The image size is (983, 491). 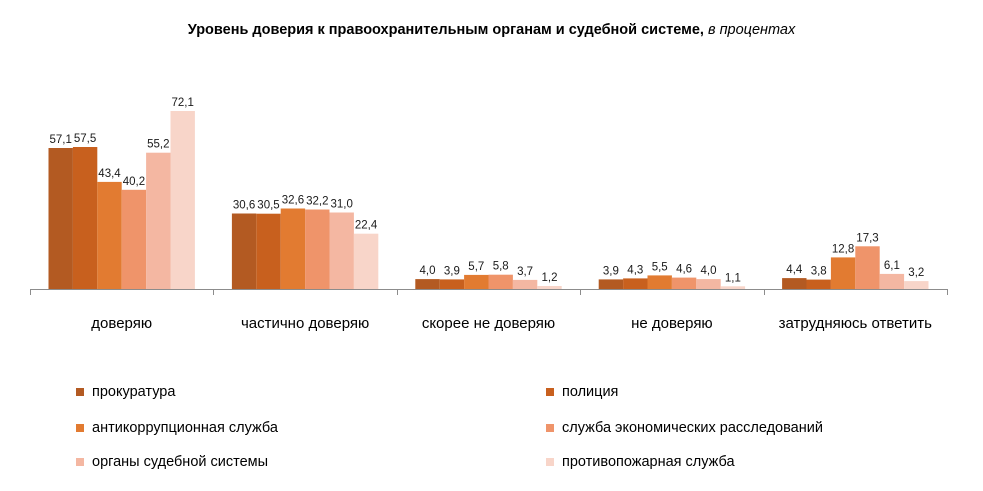 I want to click on data-label: 1,2, so click(x=550, y=278).